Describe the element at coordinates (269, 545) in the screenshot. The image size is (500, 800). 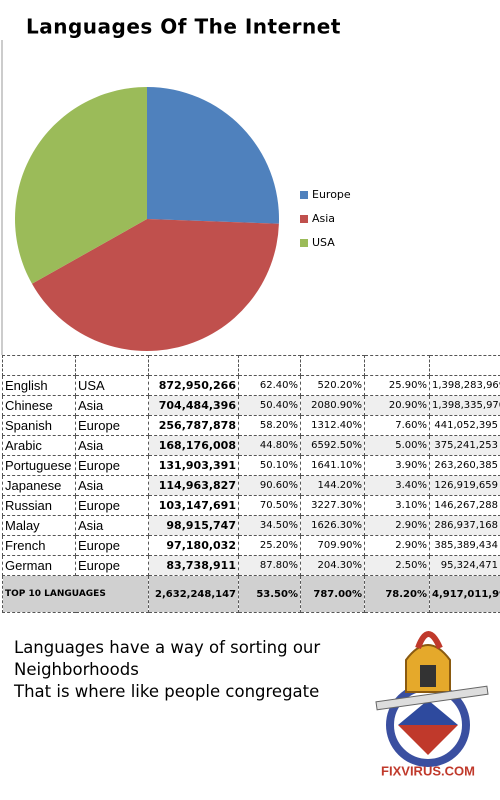
I see `table-cell: 25.20%` at that location.